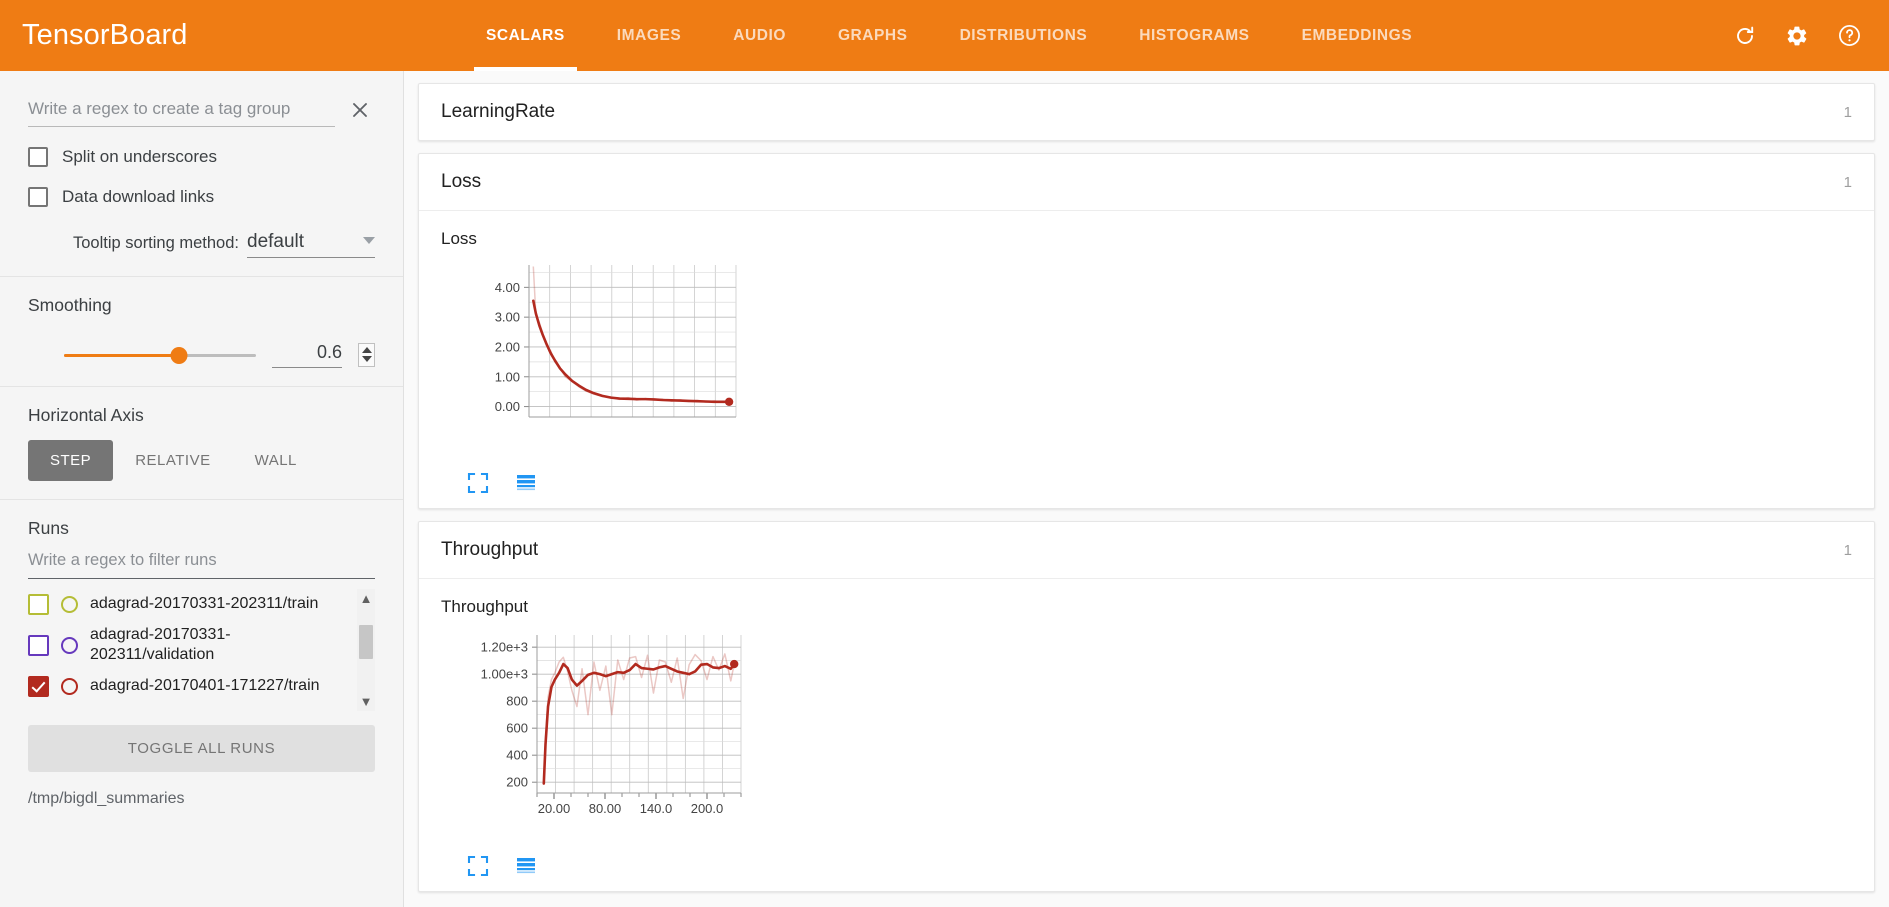 The height and width of the screenshot is (907, 1889). What do you see at coordinates (517, 782) in the screenshot?
I see `svg-text: 200` at bounding box center [517, 782].